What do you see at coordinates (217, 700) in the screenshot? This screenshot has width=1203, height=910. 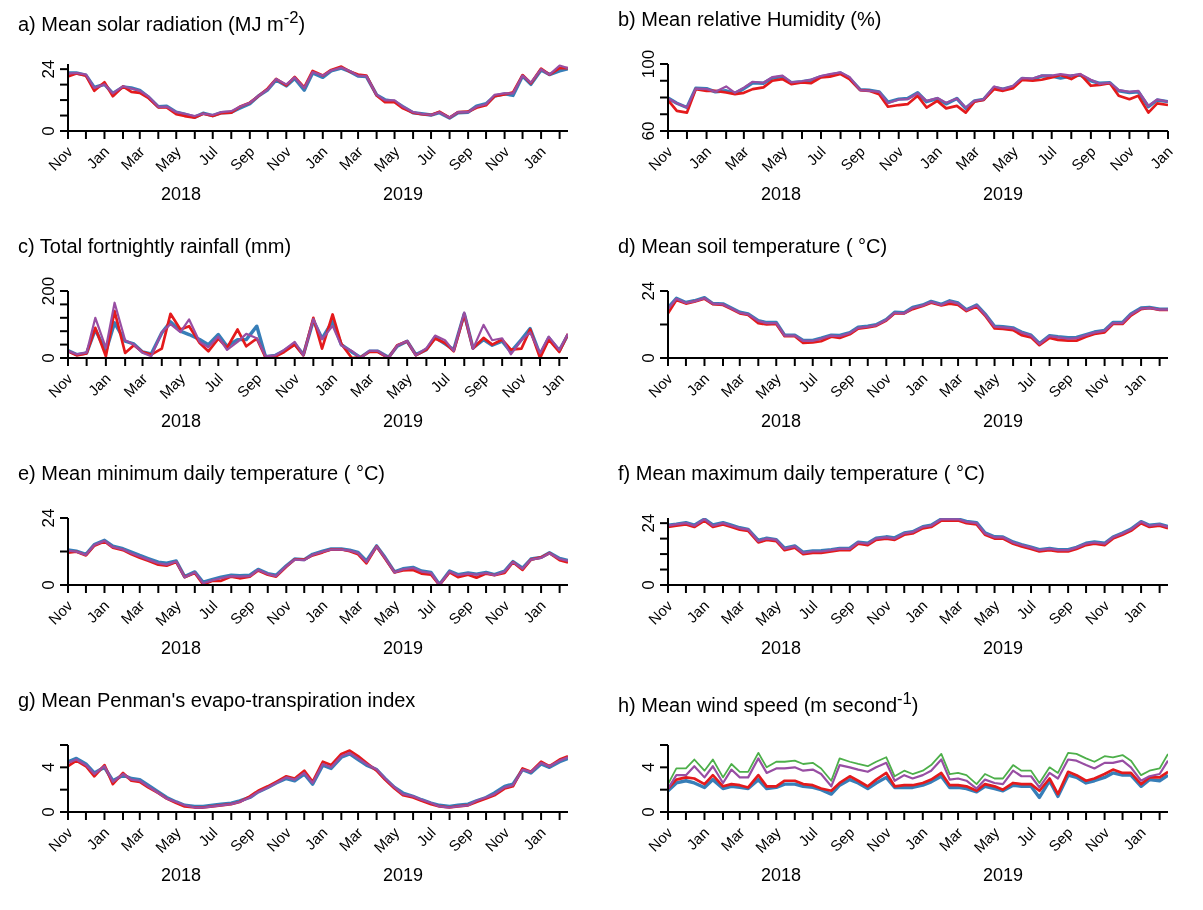 I see `chart-title: g) Mean Penman's evapo-transpiration index` at bounding box center [217, 700].